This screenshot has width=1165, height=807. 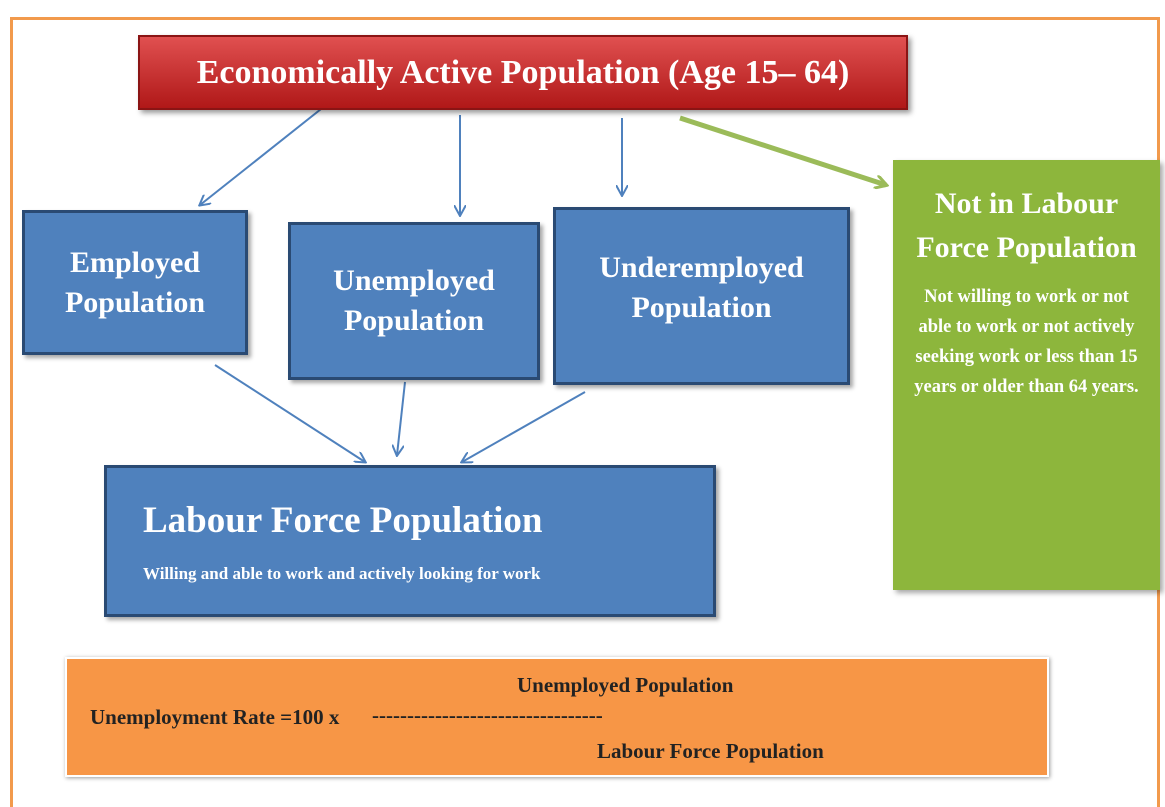 I want to click on node-label: Underemployed Population, so click(x=701, y=287).